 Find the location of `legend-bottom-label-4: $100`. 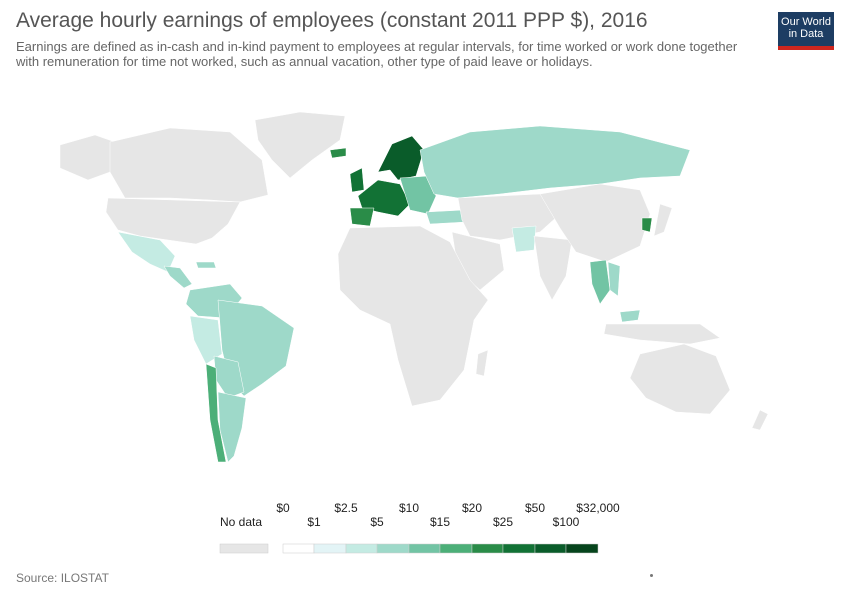

legend-bottom-label-4: $100 is located at coordinates (566, 522).